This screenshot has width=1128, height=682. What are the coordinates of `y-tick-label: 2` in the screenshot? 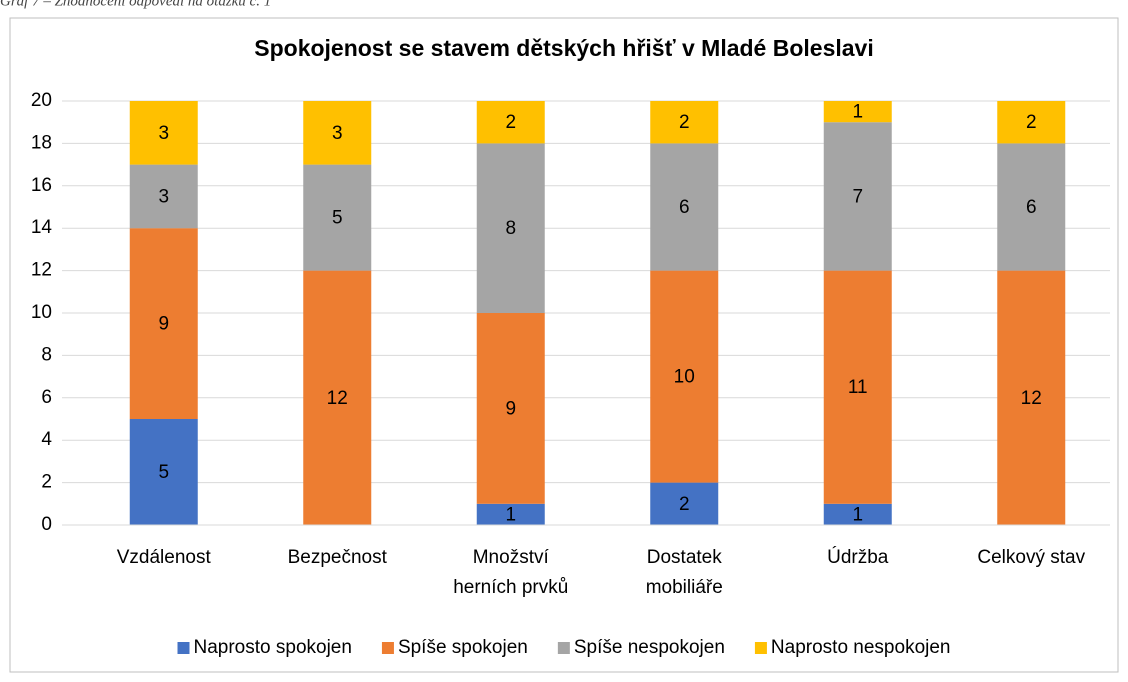 It's located at (46, 482).